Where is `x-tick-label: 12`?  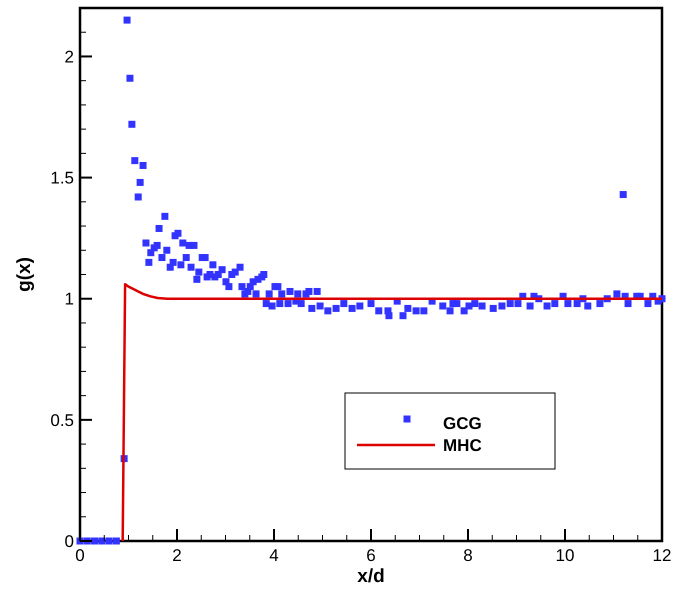
x-tick-label: 12 is located at coordinates (662, 555).